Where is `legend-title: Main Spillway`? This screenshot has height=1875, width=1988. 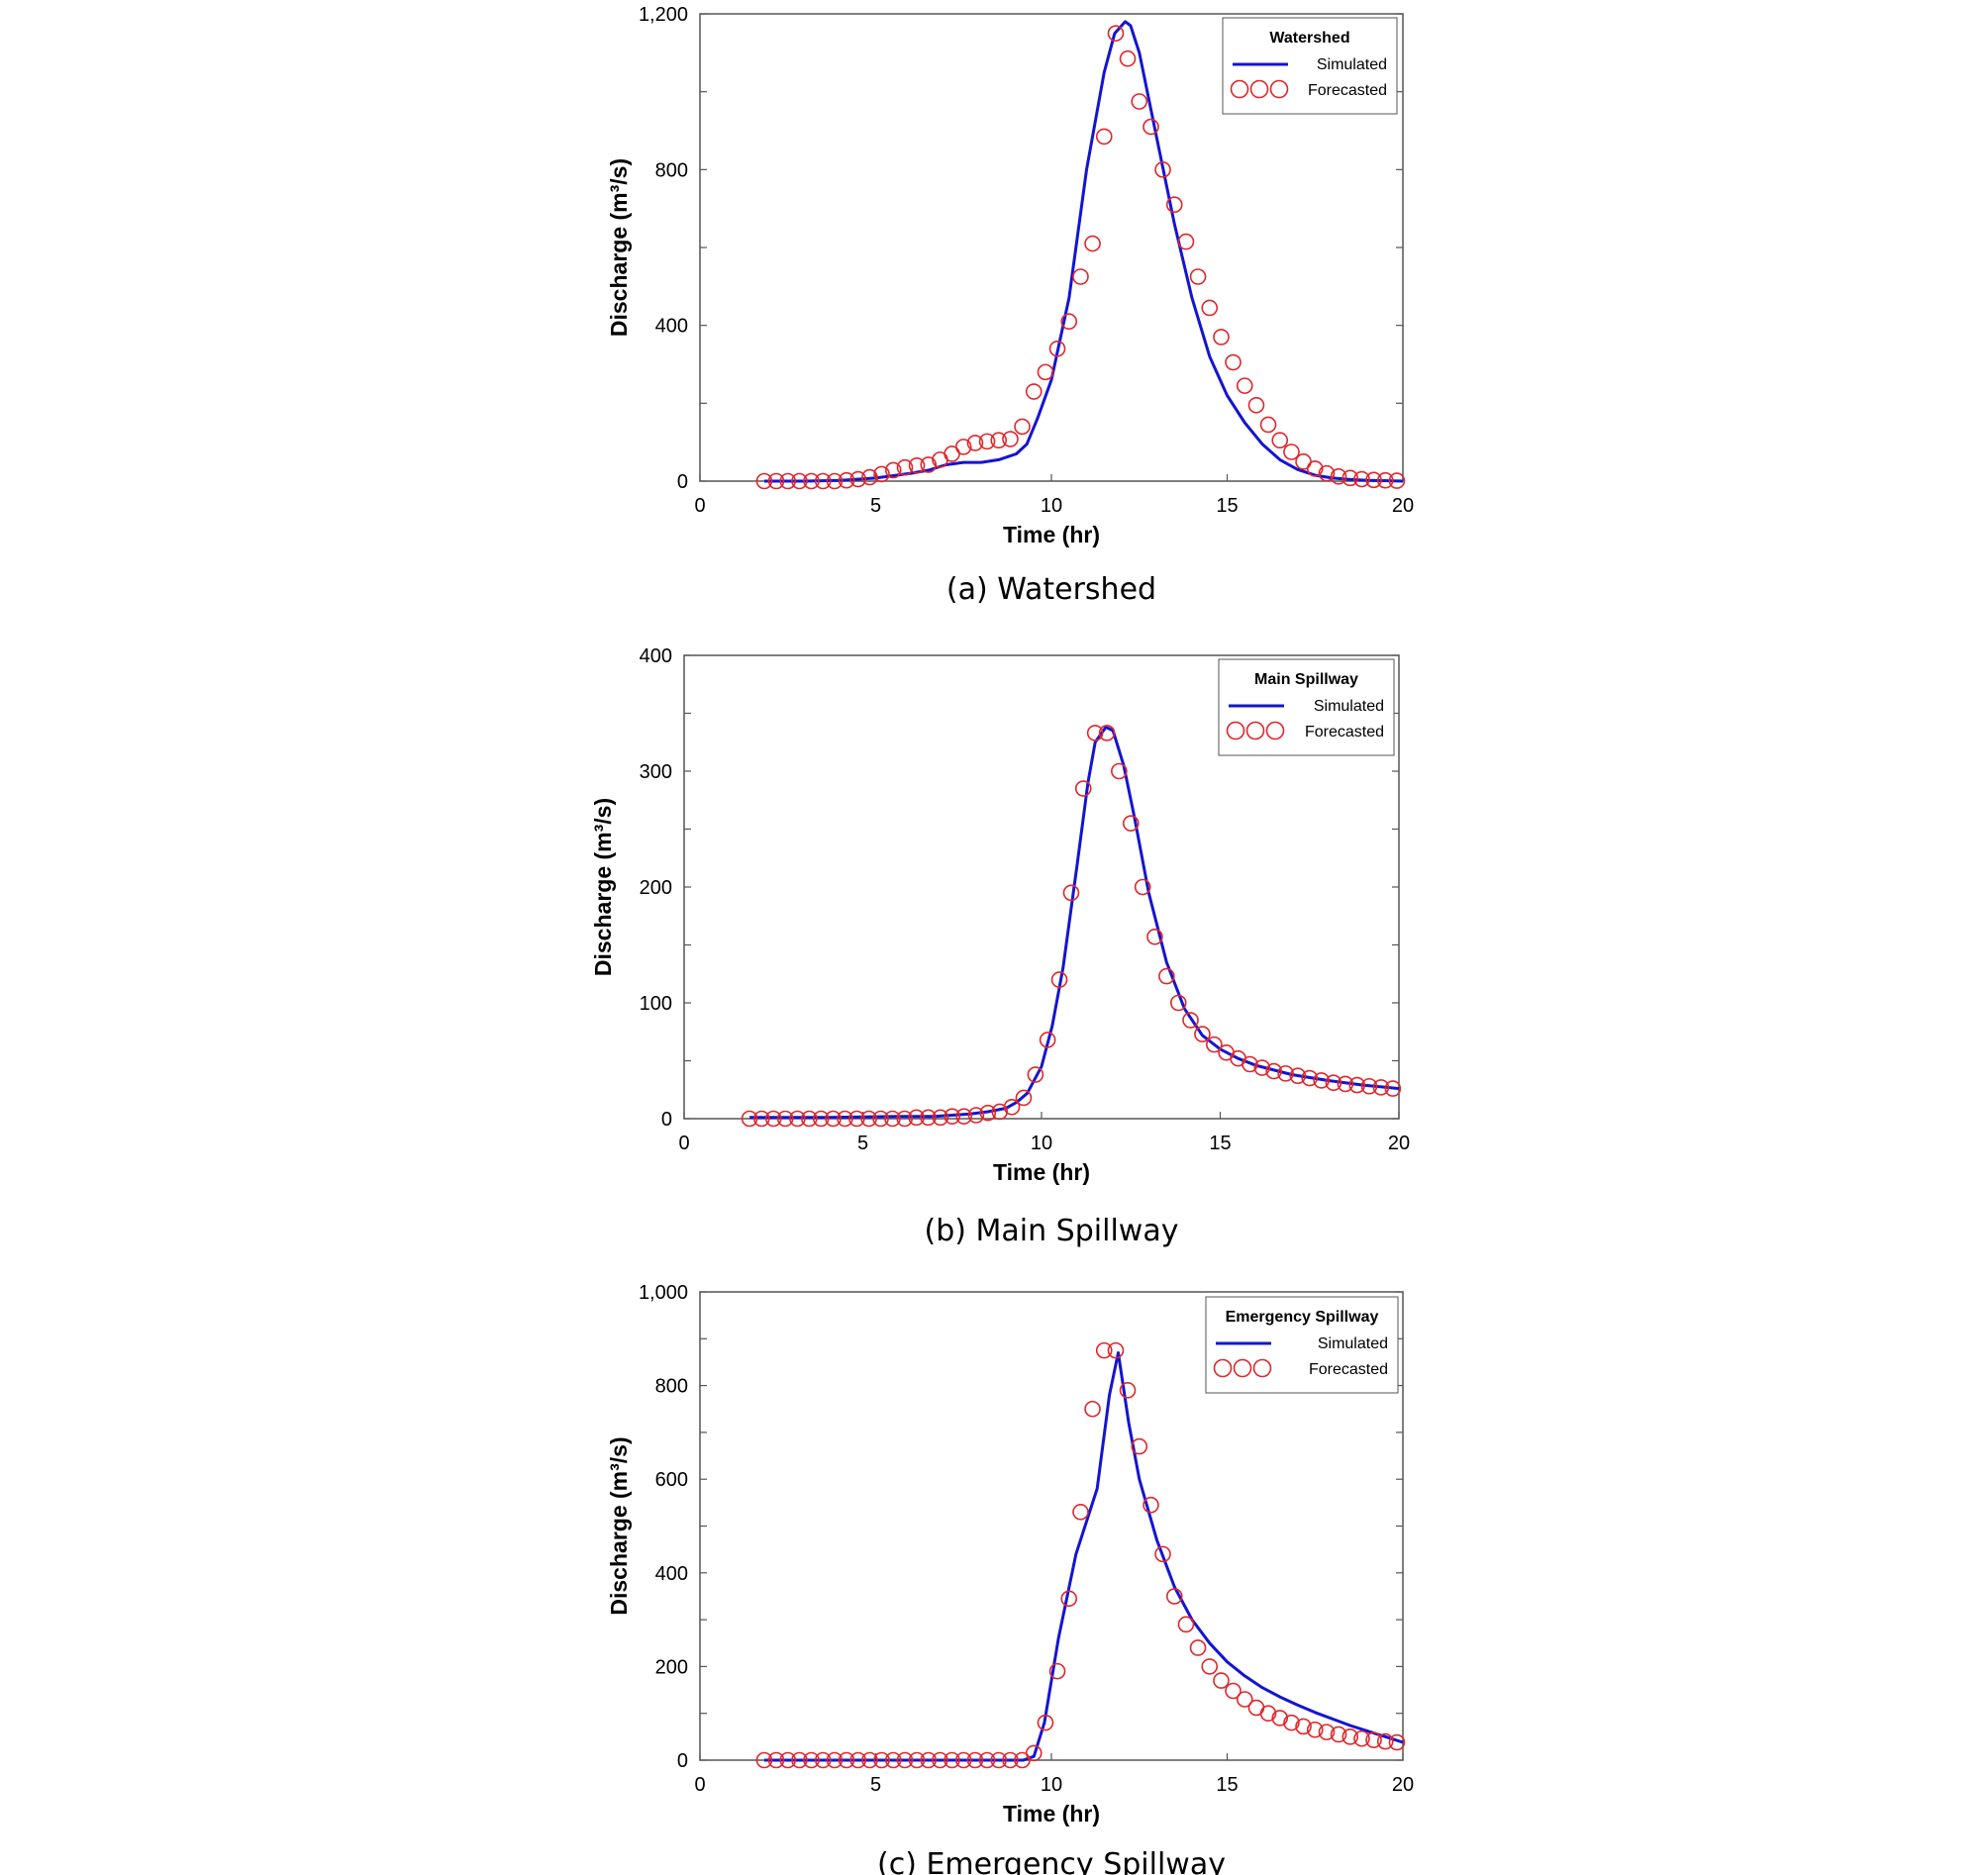
legend-title: Main Spillway is located at coordinates (1306, 679).